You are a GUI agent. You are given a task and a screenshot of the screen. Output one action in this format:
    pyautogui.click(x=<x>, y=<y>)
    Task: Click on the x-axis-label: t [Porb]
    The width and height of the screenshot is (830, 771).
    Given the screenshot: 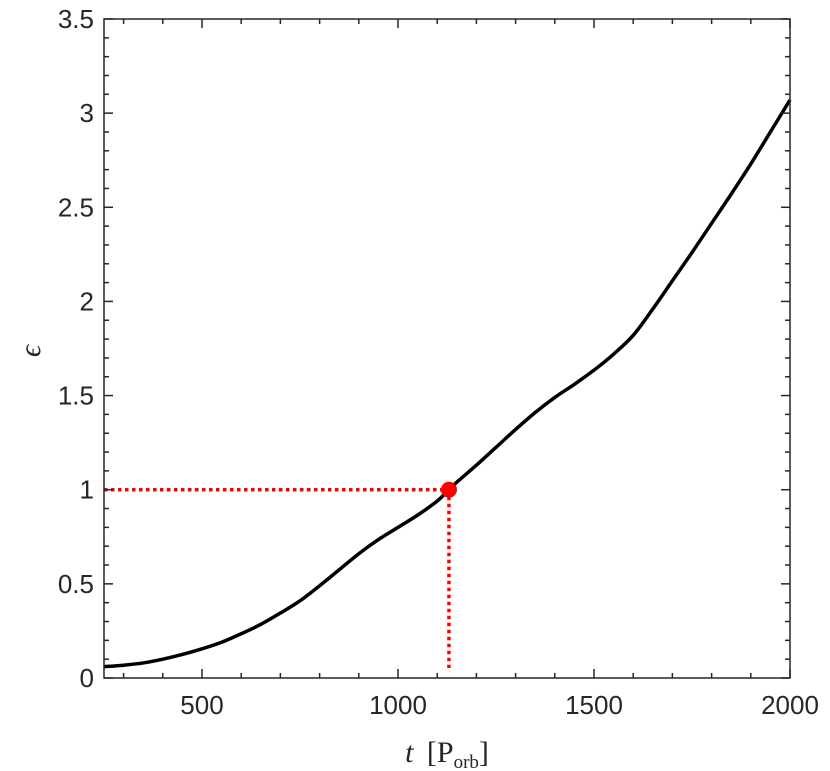 What is the action you would take?
    pyautogui.click(x=447, y=753)
    